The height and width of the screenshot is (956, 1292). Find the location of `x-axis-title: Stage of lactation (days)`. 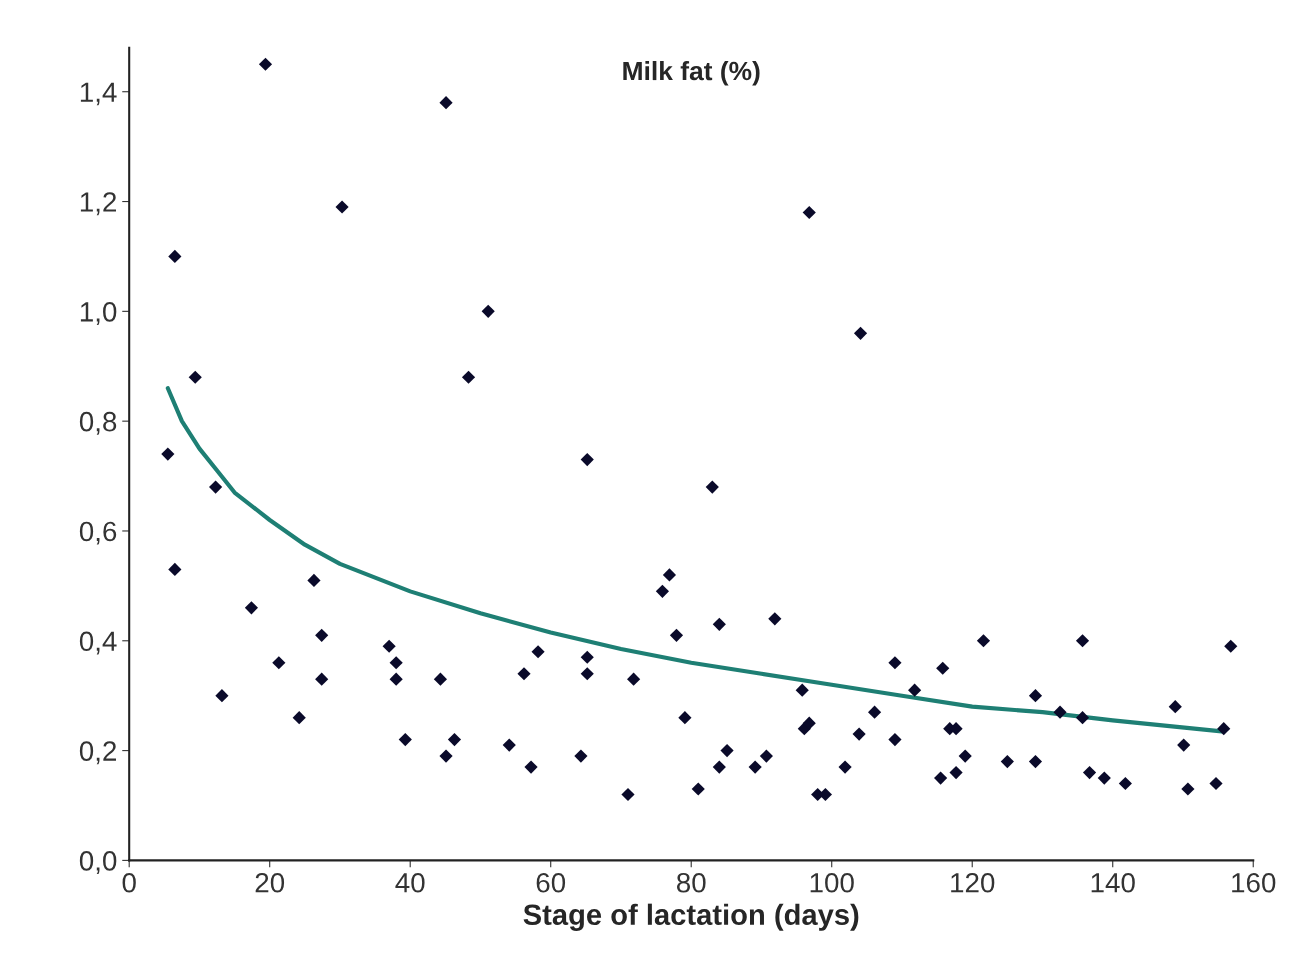

x-axis-title: Stage of lactation (days) is located at coordinates (691, 917).